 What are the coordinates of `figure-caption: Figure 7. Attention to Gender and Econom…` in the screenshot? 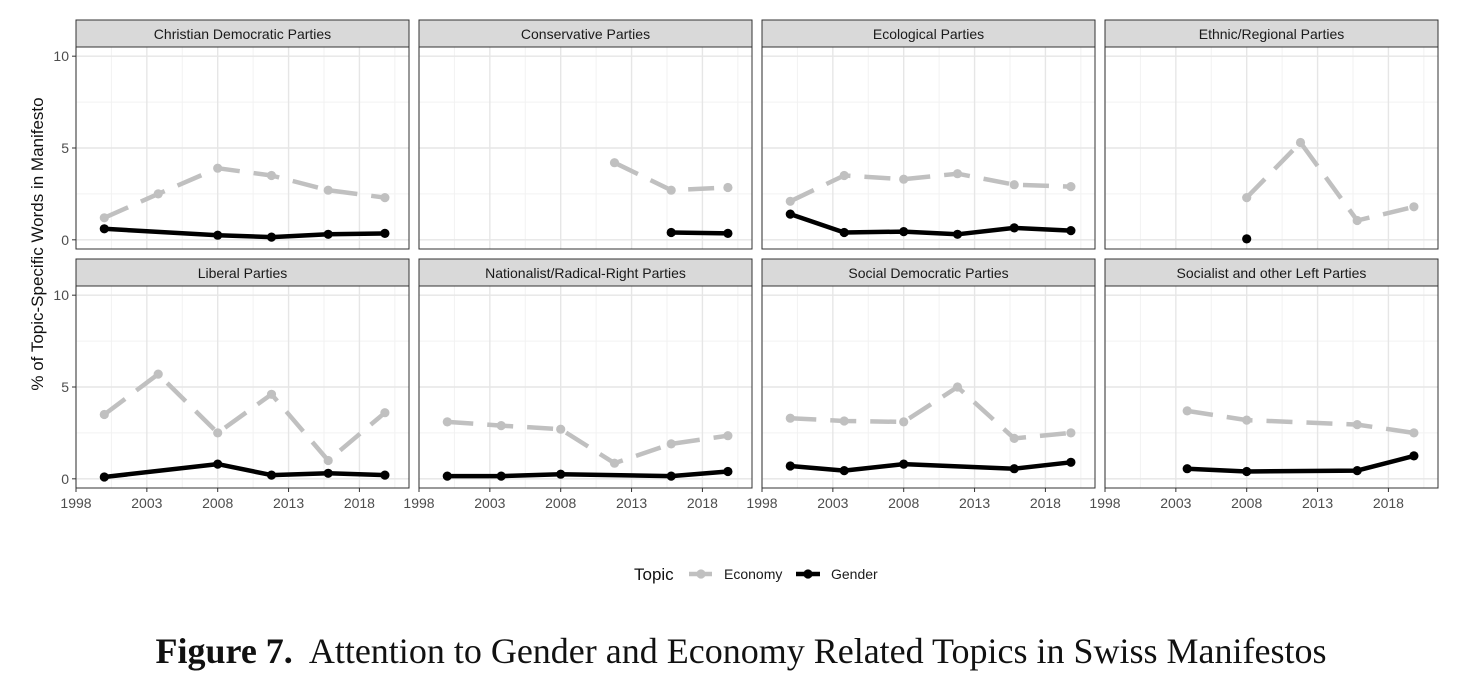 It's located at (741, 651).